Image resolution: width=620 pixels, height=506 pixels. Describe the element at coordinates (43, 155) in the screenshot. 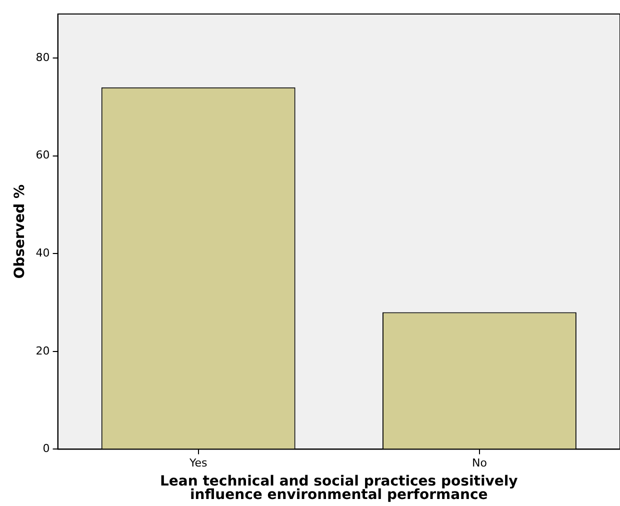

I see `y-tick-label: 60` at that location.